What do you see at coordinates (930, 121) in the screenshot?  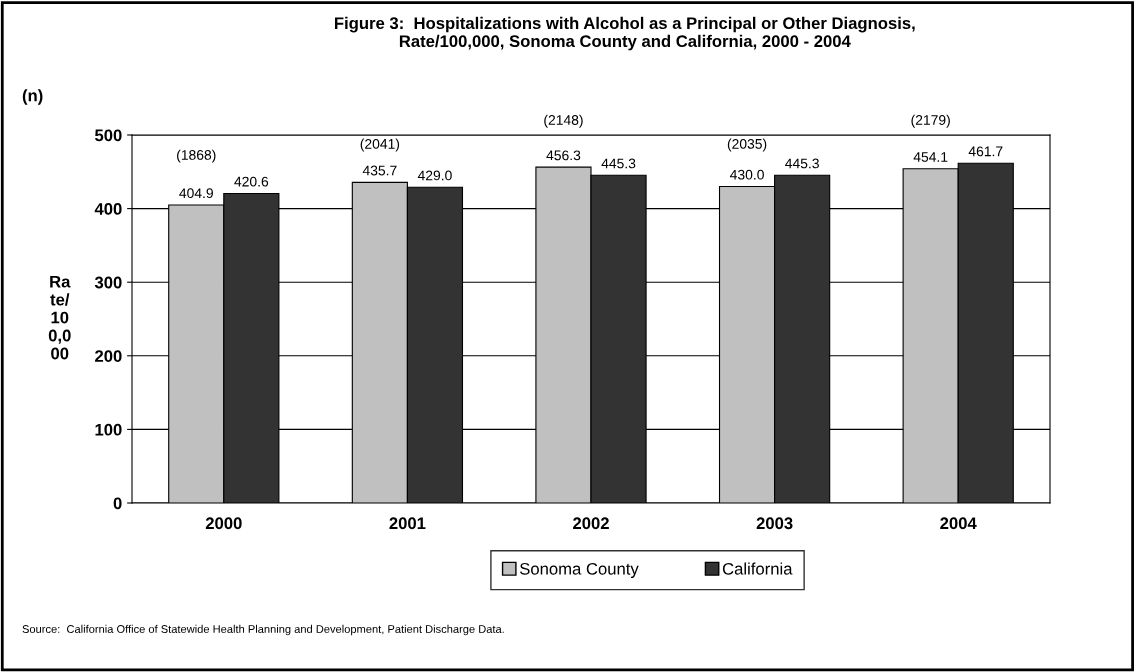 I see `text: (2179)` at bounding box center [930, 121].